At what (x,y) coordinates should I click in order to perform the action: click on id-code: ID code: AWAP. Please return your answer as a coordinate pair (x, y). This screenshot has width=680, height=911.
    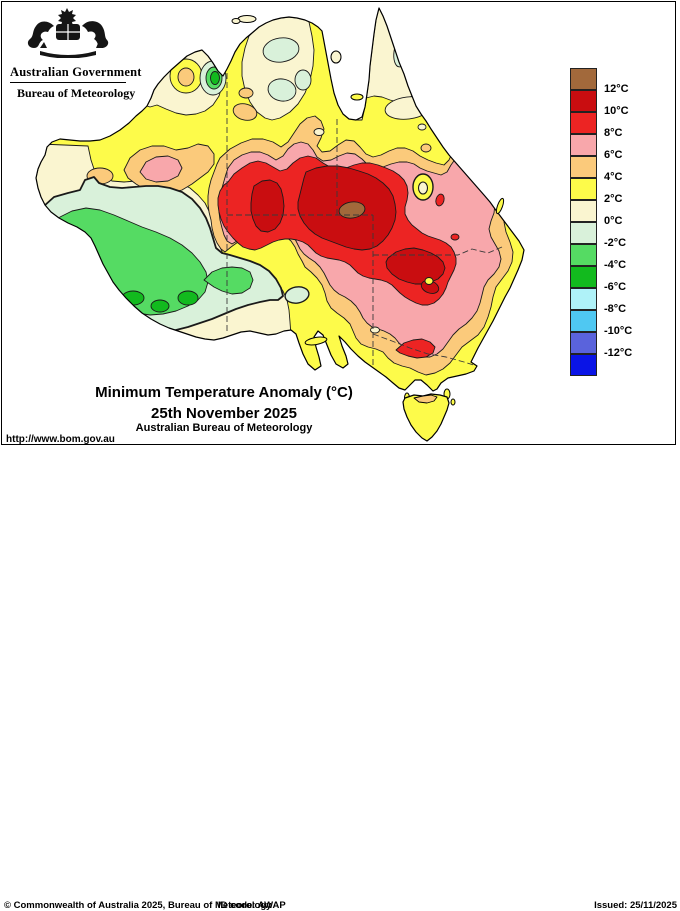
    Looking at the image, I should click on (252, 905).